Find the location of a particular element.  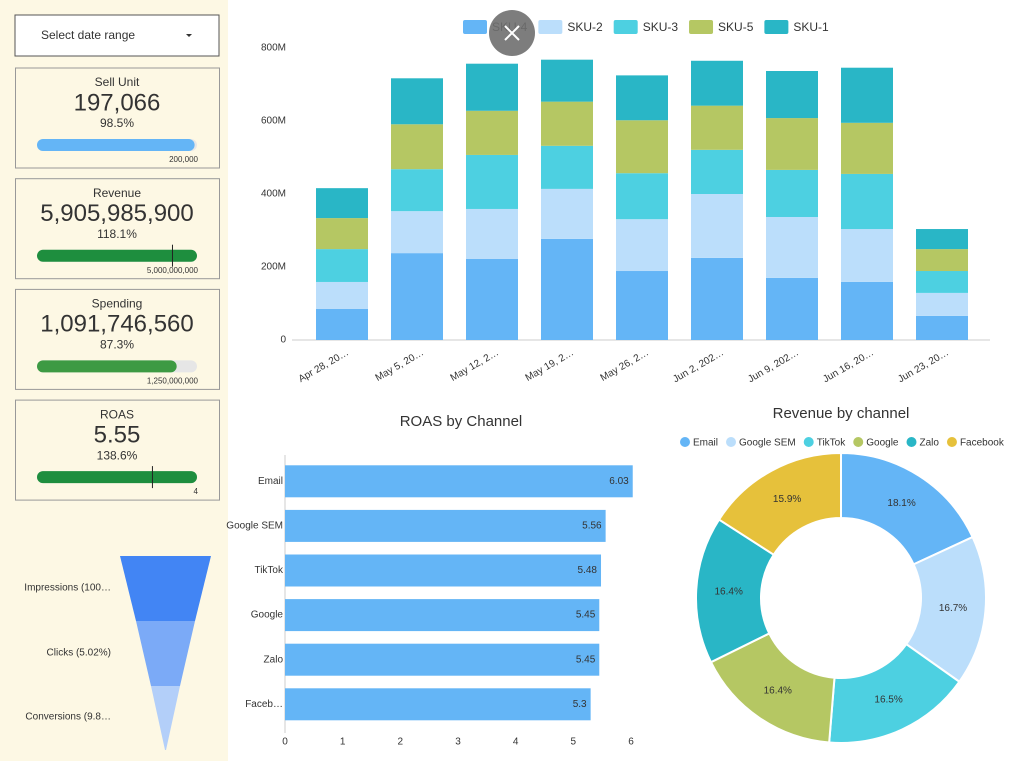

data-label: 5.3 is located at coordinates (580, 704).